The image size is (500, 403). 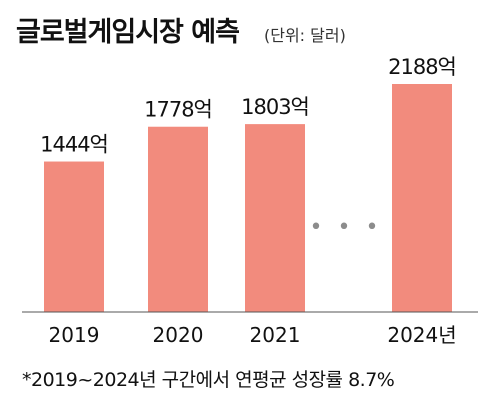 What do you see at coordinates (178, 110) in the screenshot?
I see `data-label: 1778억` at bounding box center [178, 110].